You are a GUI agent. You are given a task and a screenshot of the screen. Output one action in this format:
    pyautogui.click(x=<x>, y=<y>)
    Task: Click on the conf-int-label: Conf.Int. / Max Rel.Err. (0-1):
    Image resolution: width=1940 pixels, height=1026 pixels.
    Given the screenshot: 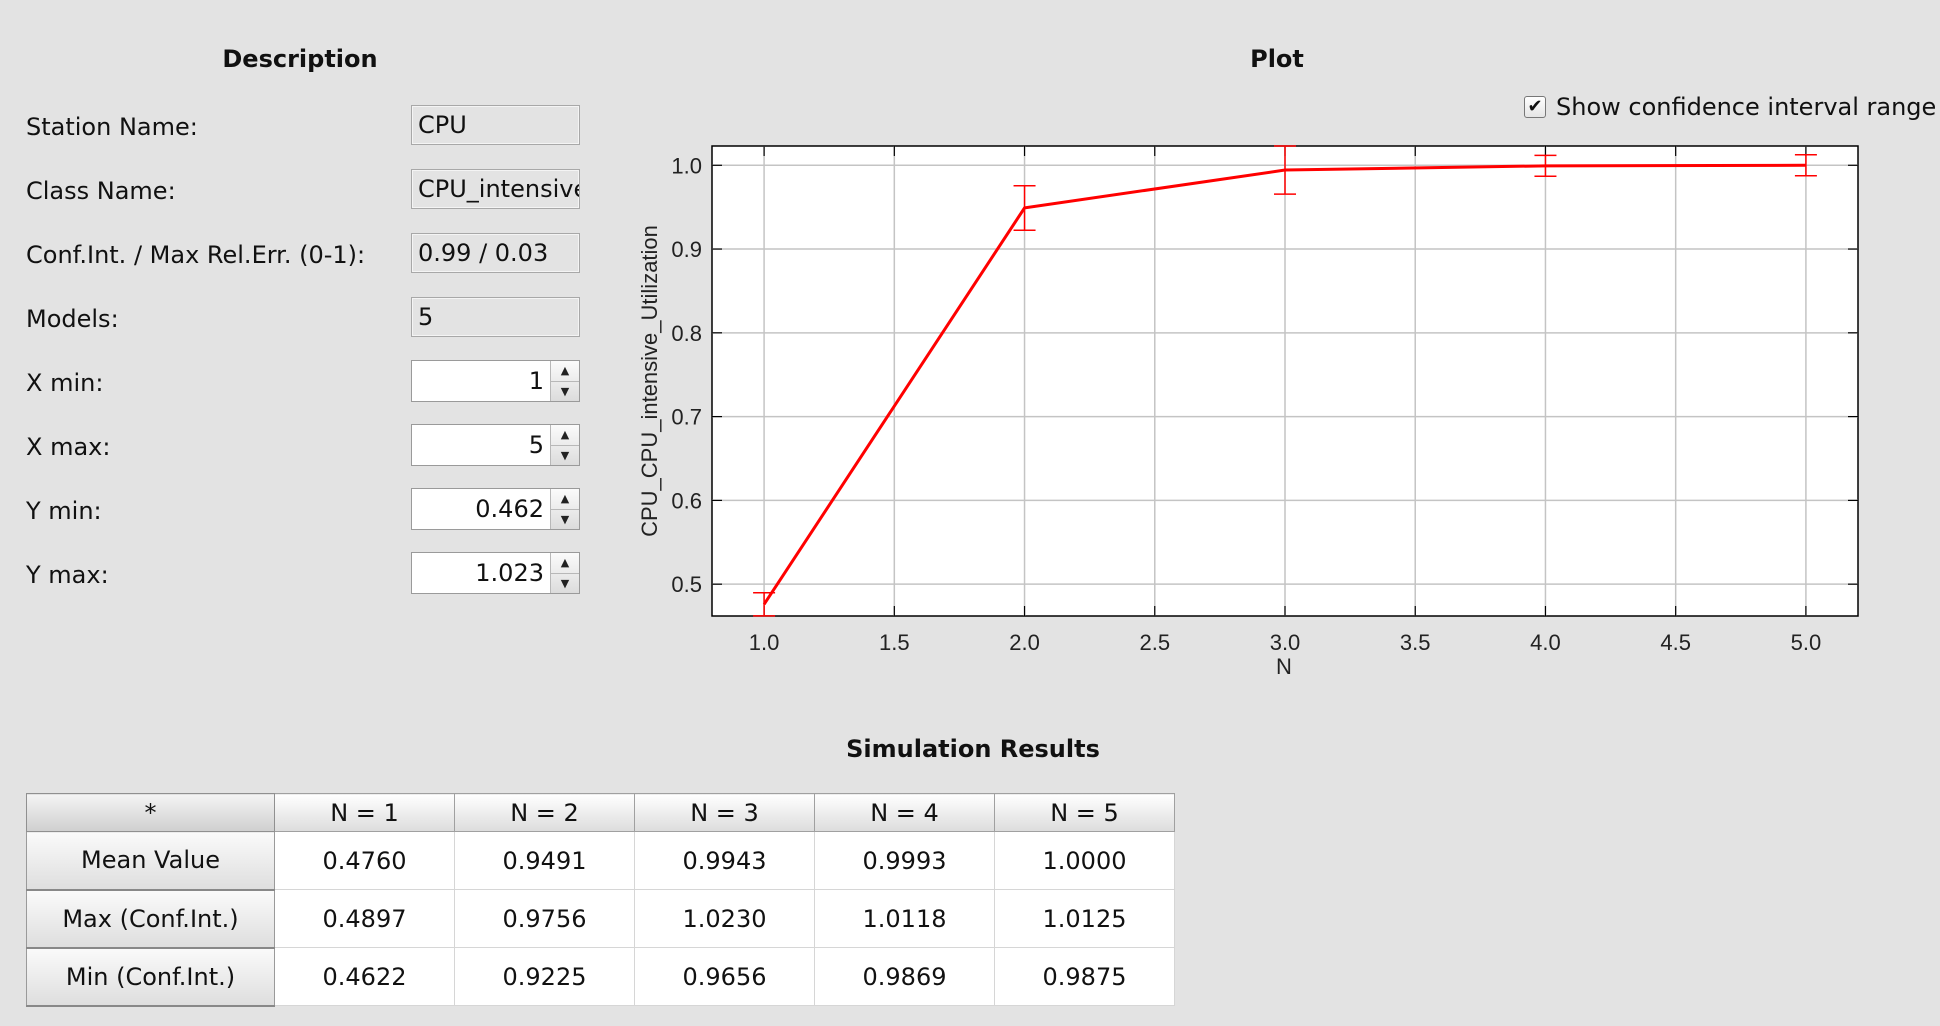 What is the action you would take?
    pyautogui.click(x=196, y=255)
    